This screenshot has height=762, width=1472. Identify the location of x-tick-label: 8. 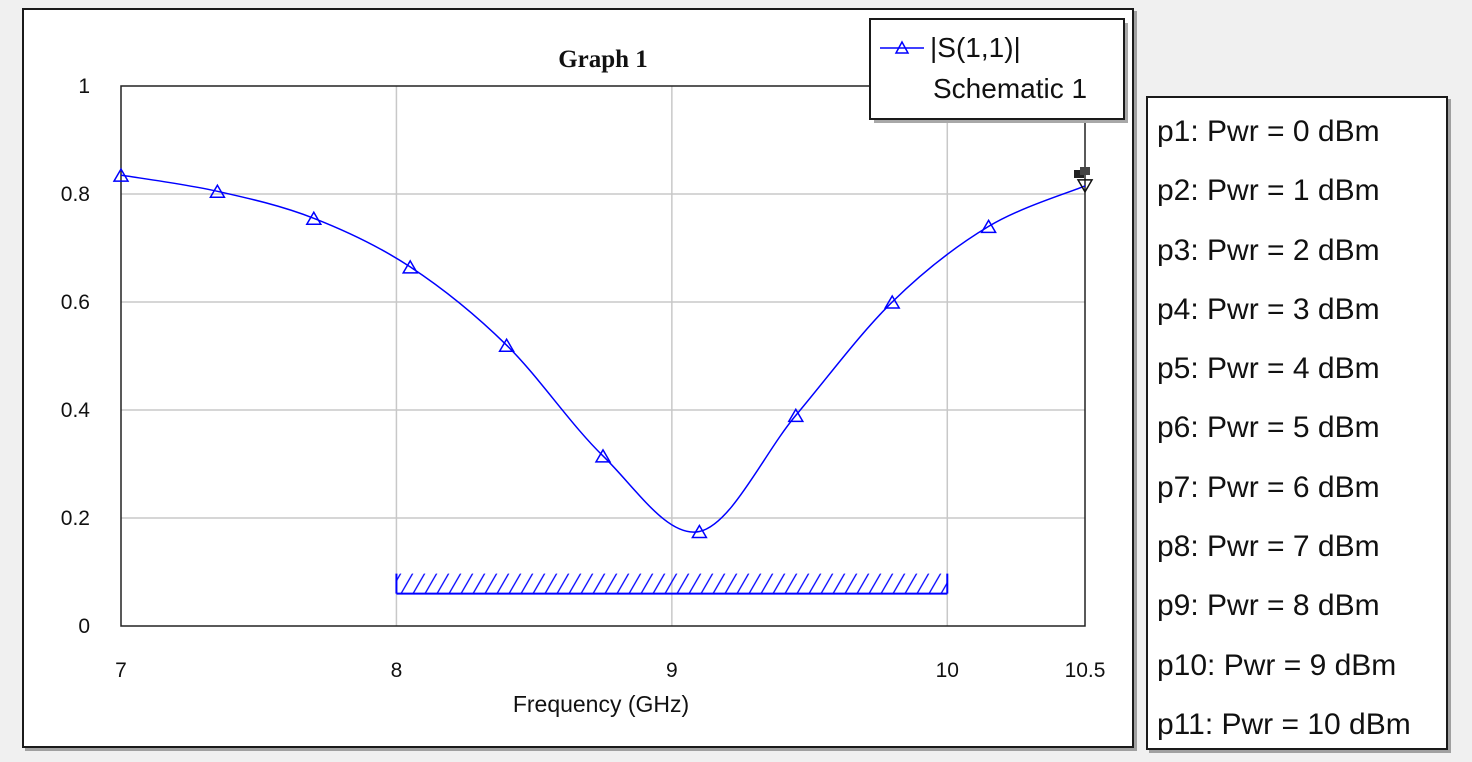
(397, 670).